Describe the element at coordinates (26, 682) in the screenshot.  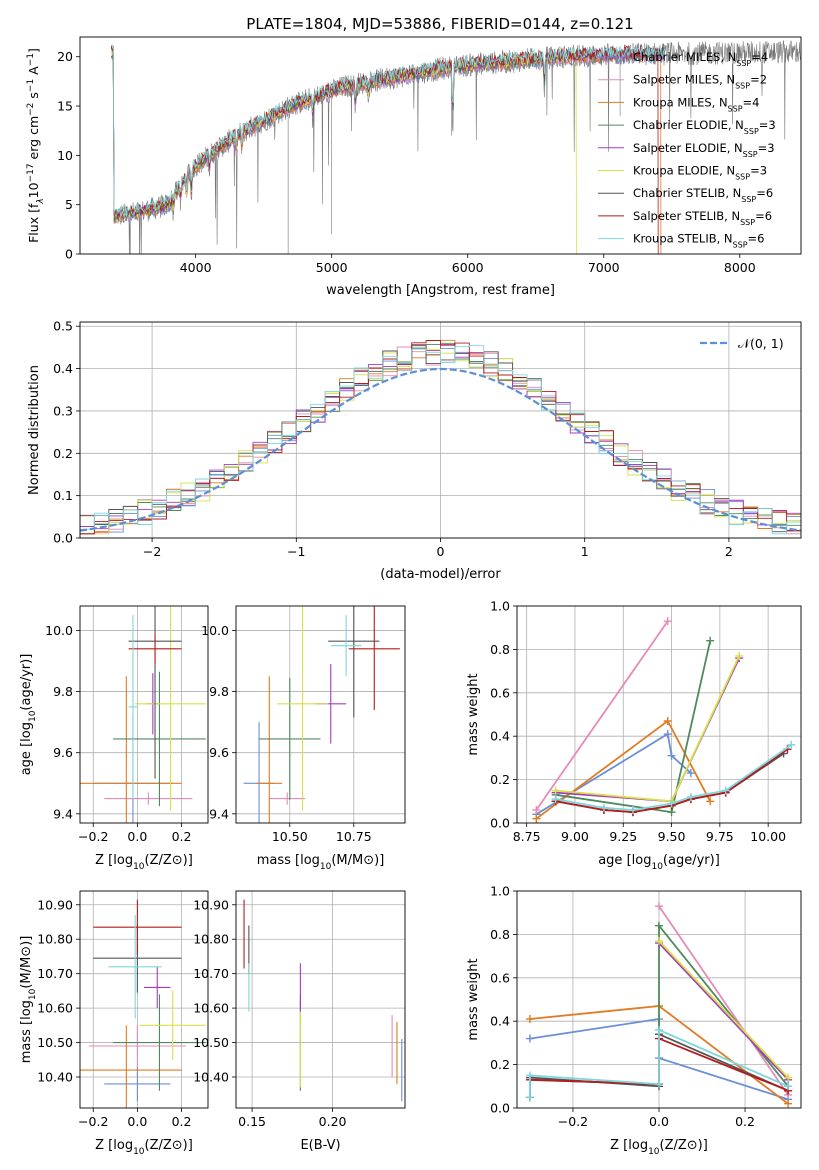
I see `label-part: (age/yr)]` at that location.